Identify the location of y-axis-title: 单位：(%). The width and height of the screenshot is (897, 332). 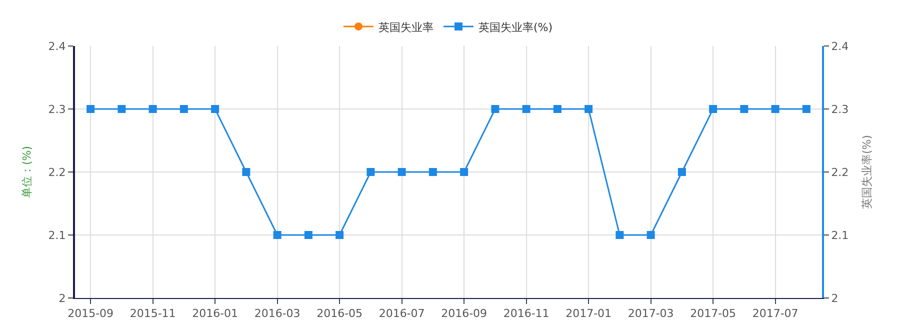
(27, 172).